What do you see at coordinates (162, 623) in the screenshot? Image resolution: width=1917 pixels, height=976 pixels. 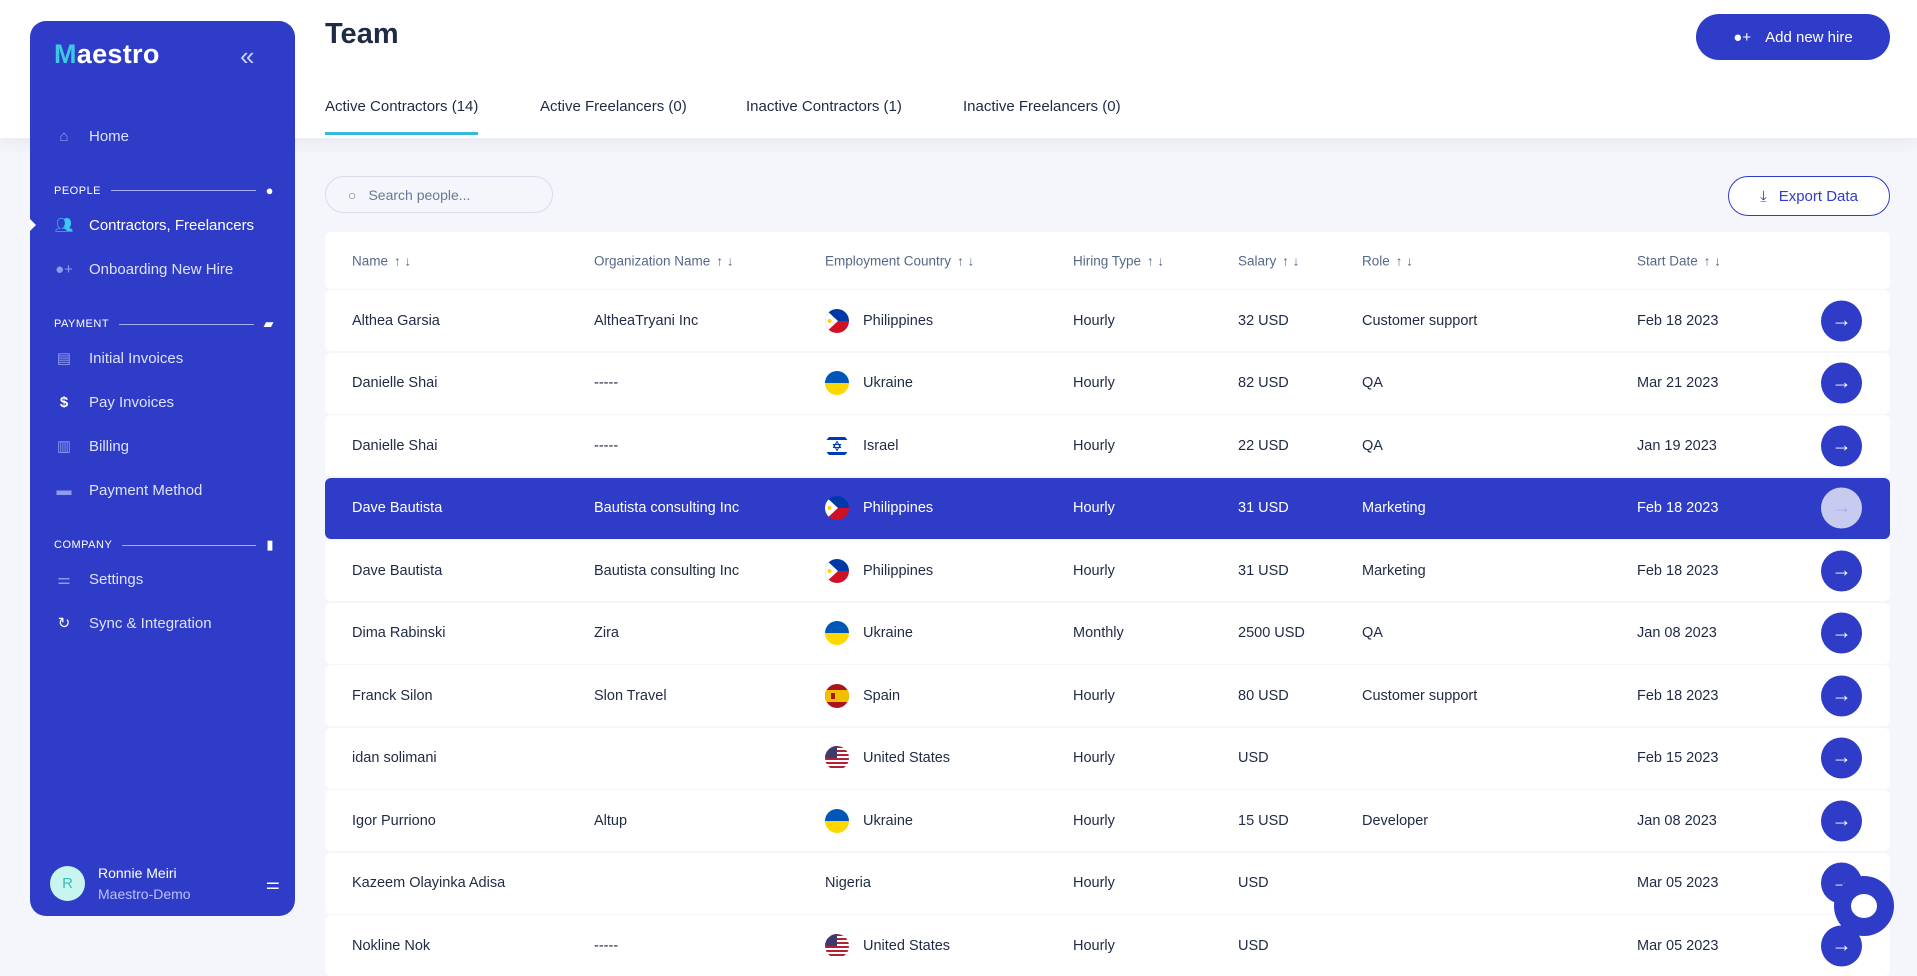 I see `sidebar-item-sync: ↻ Sync & Integration` at bounding box center [162, 623].